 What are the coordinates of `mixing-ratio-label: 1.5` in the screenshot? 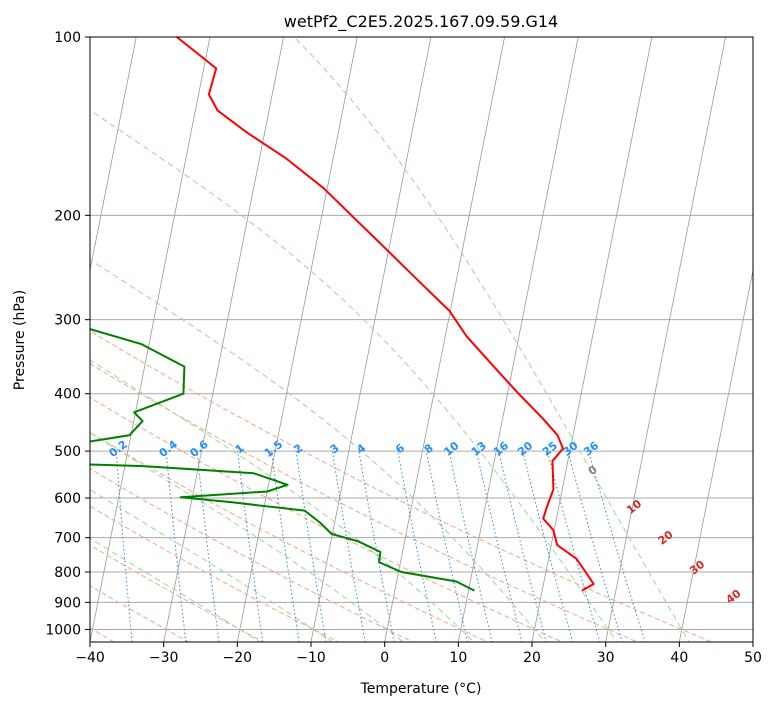 It's located at (273, 449).